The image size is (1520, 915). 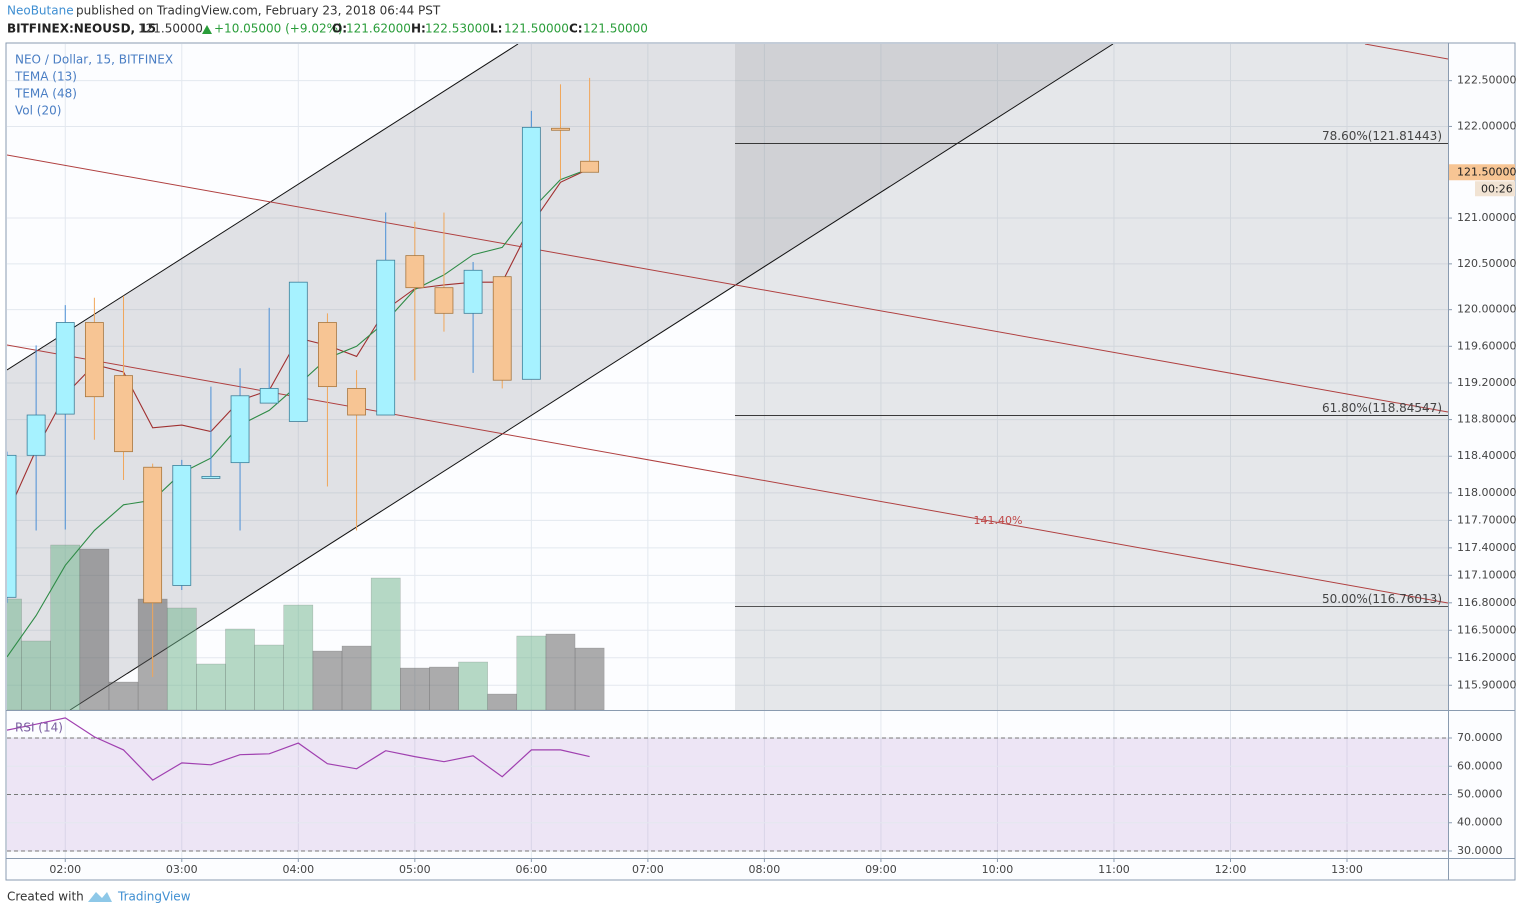 I want to click on y-tick-label: 116.20000, so click(x=1487, y=657).